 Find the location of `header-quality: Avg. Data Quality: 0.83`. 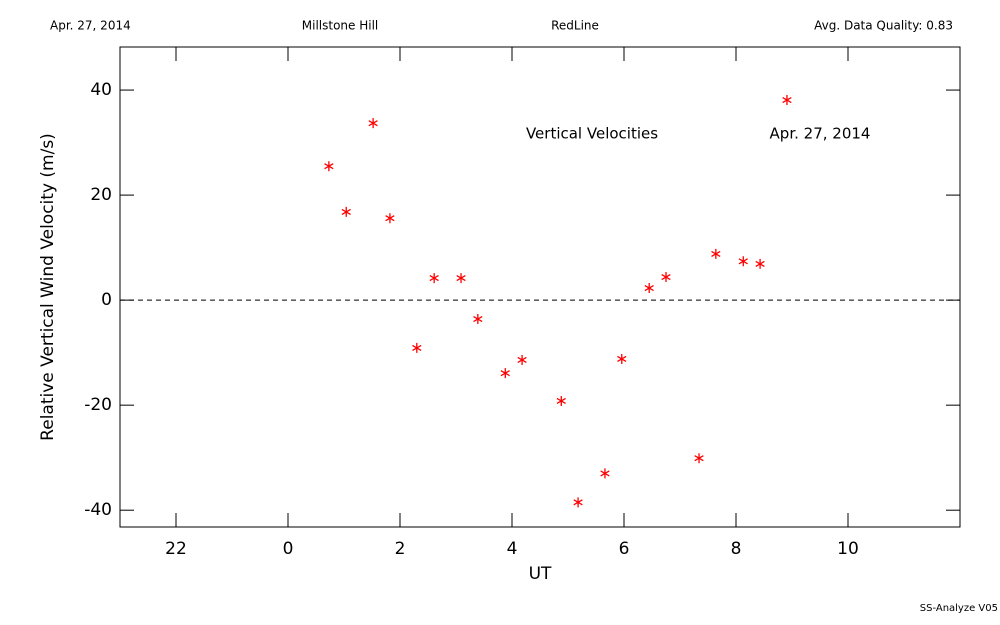

header-quality: Avg. Data Quality: 0.83 is located at coordinates (883, 26).